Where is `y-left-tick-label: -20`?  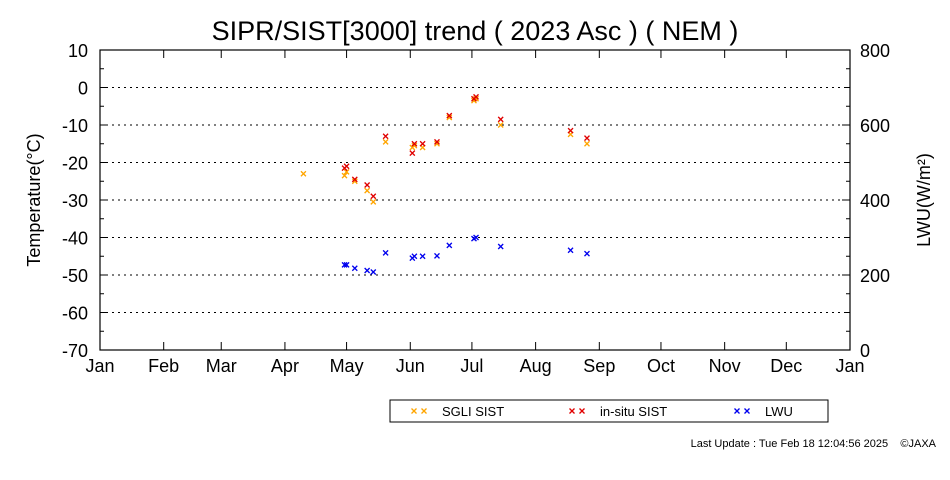 y-left-tick-label: -20 is located at coordinates (75, 164).